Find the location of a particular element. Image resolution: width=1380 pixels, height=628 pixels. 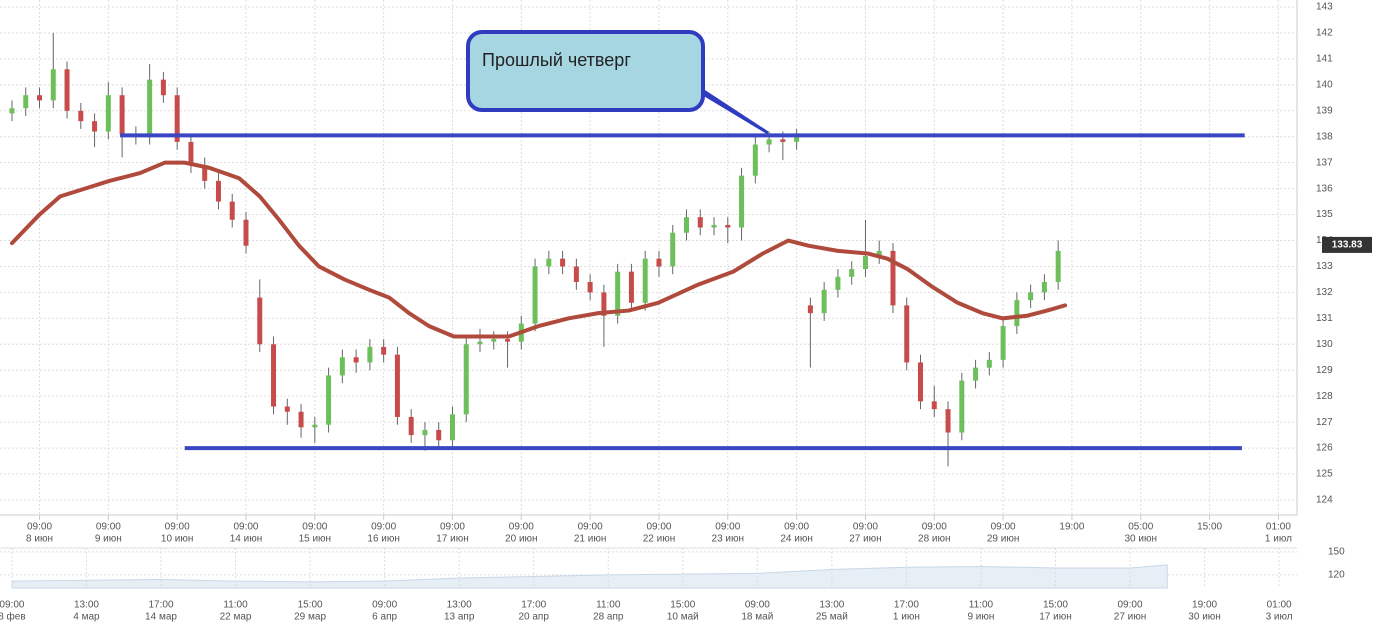

navigator-x-date: 1 июн is located at coordinates (906, 617).